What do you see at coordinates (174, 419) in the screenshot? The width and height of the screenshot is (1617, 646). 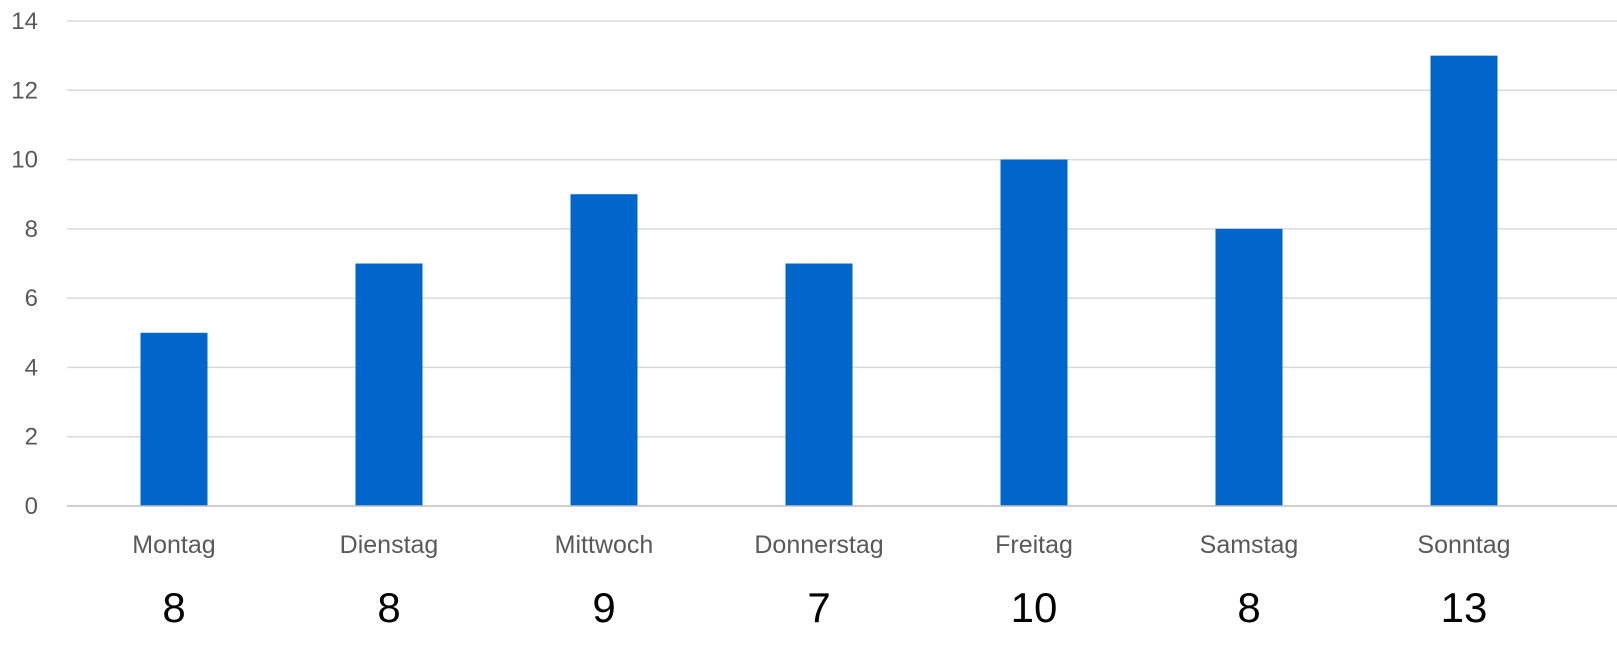 I see `bar-montag` at bounding box center [174, 419].